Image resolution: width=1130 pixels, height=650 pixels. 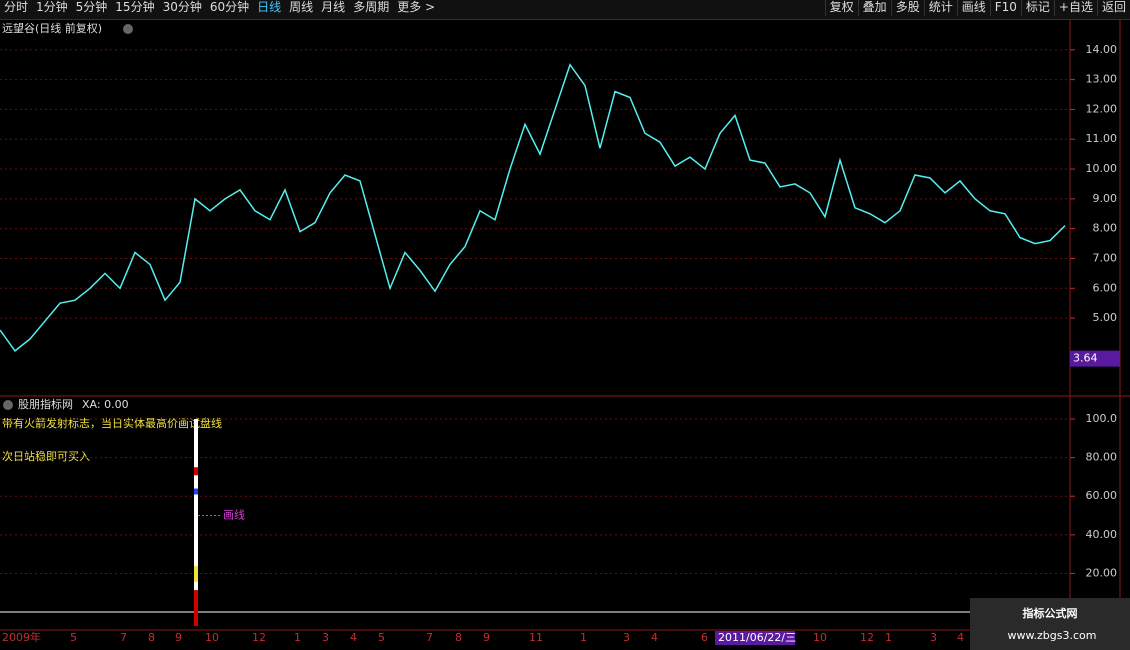 I want to click on action-button: 标记, so click(x=1037, y=8).